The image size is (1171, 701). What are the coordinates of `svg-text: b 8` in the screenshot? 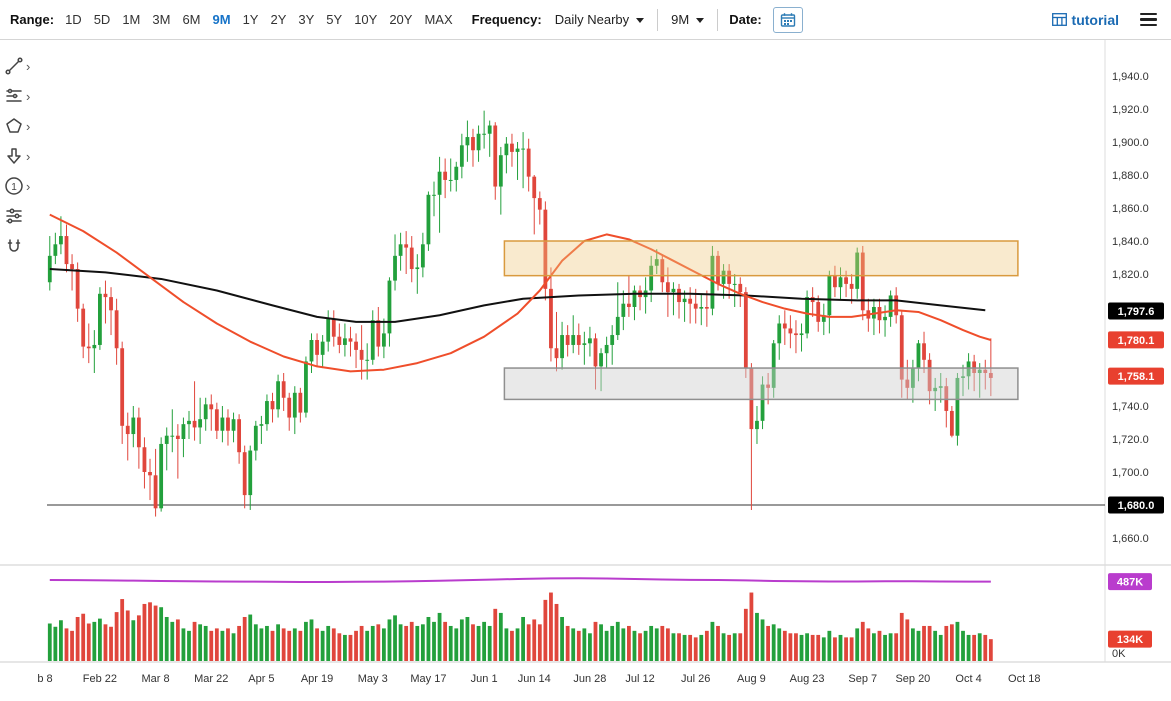 It's located at (44, 679).